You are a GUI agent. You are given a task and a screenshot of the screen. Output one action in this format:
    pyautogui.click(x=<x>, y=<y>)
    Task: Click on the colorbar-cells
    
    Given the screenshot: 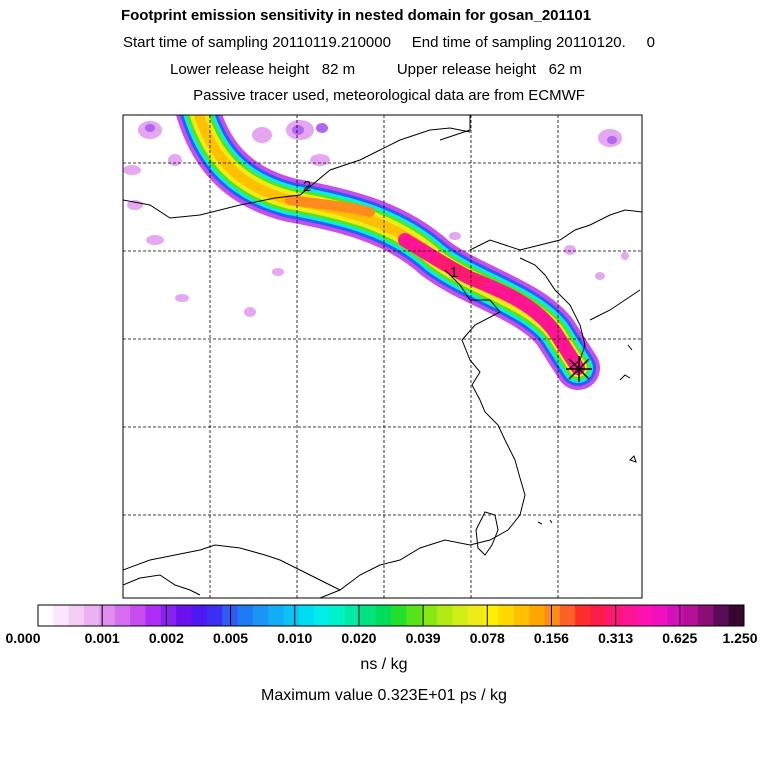 What is the action you would take?
    pyautogui.click(x=391, y=615)
    